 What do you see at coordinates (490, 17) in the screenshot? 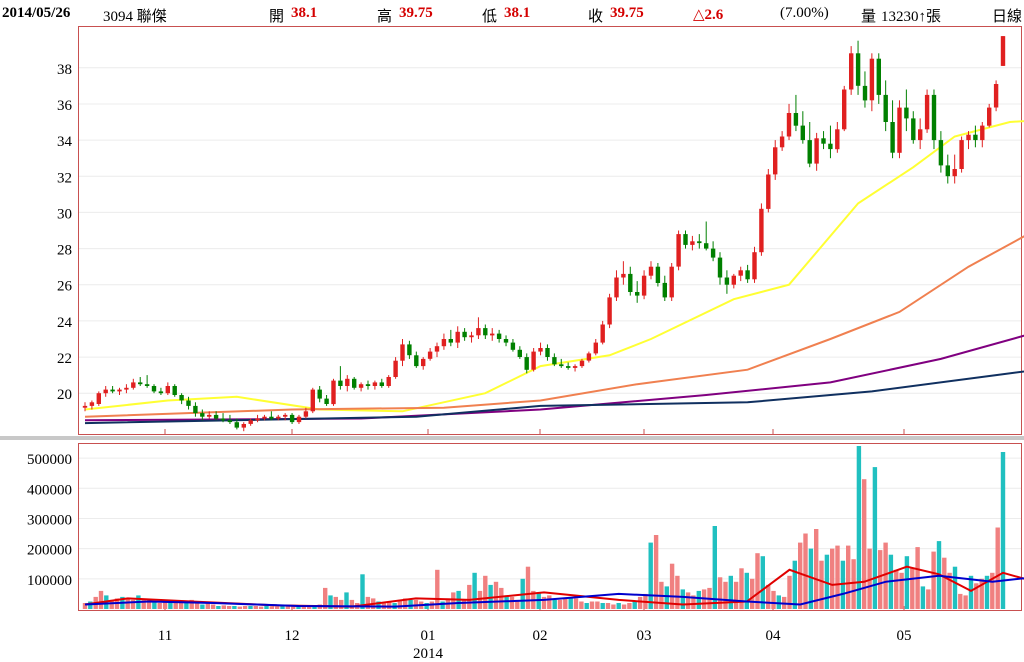
I see `low-label: 低` at bounding box center [490, 17].